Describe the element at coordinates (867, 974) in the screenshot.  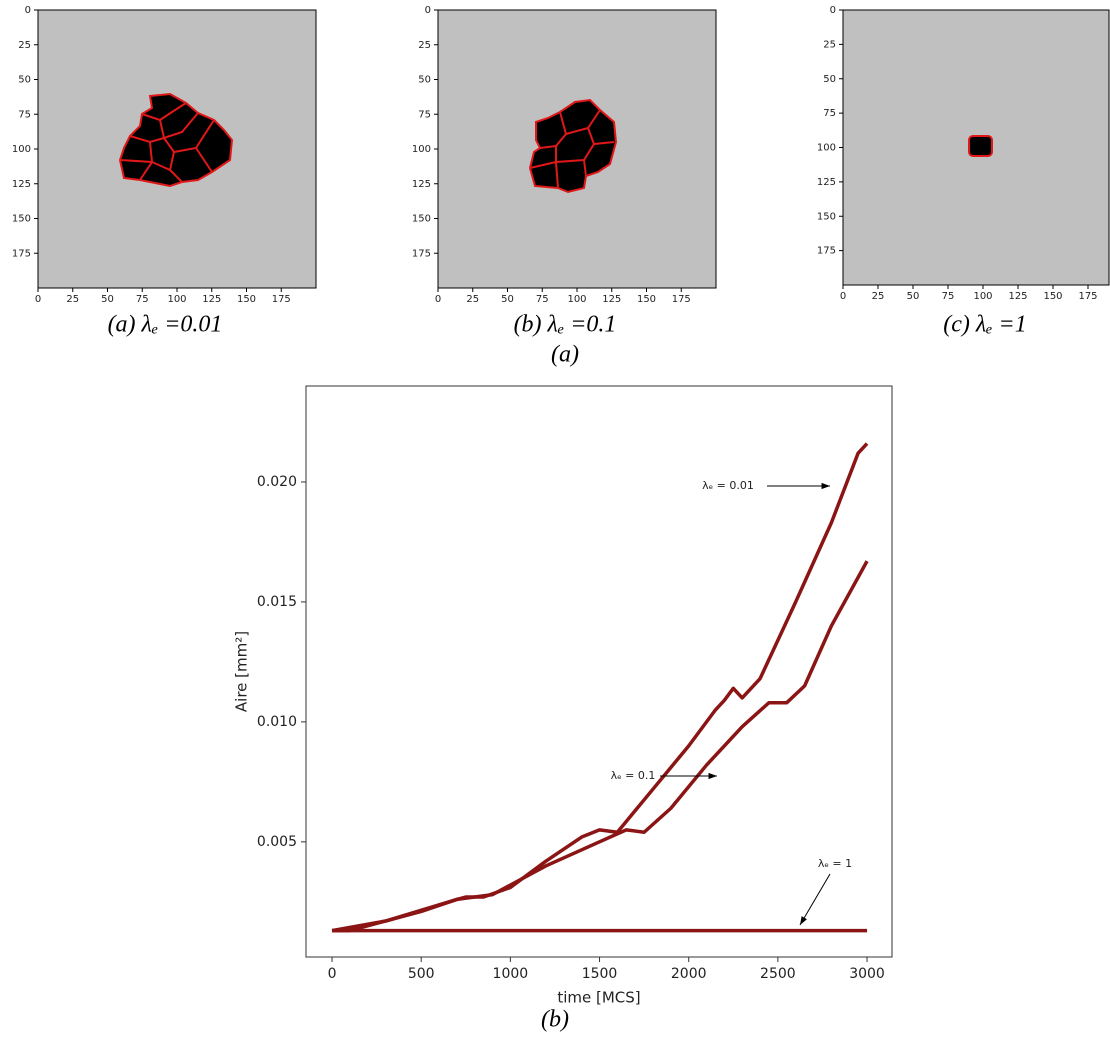
I see `x-tick-label: 3000` at that location.